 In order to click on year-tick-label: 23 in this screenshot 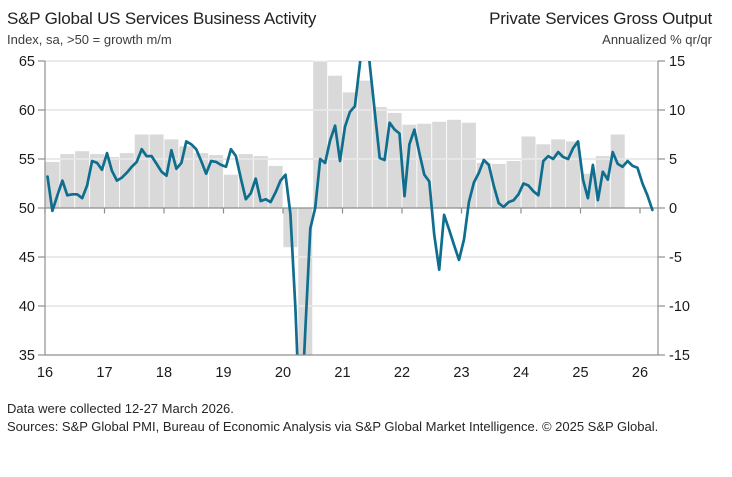, I will do `click(461, 373)`.